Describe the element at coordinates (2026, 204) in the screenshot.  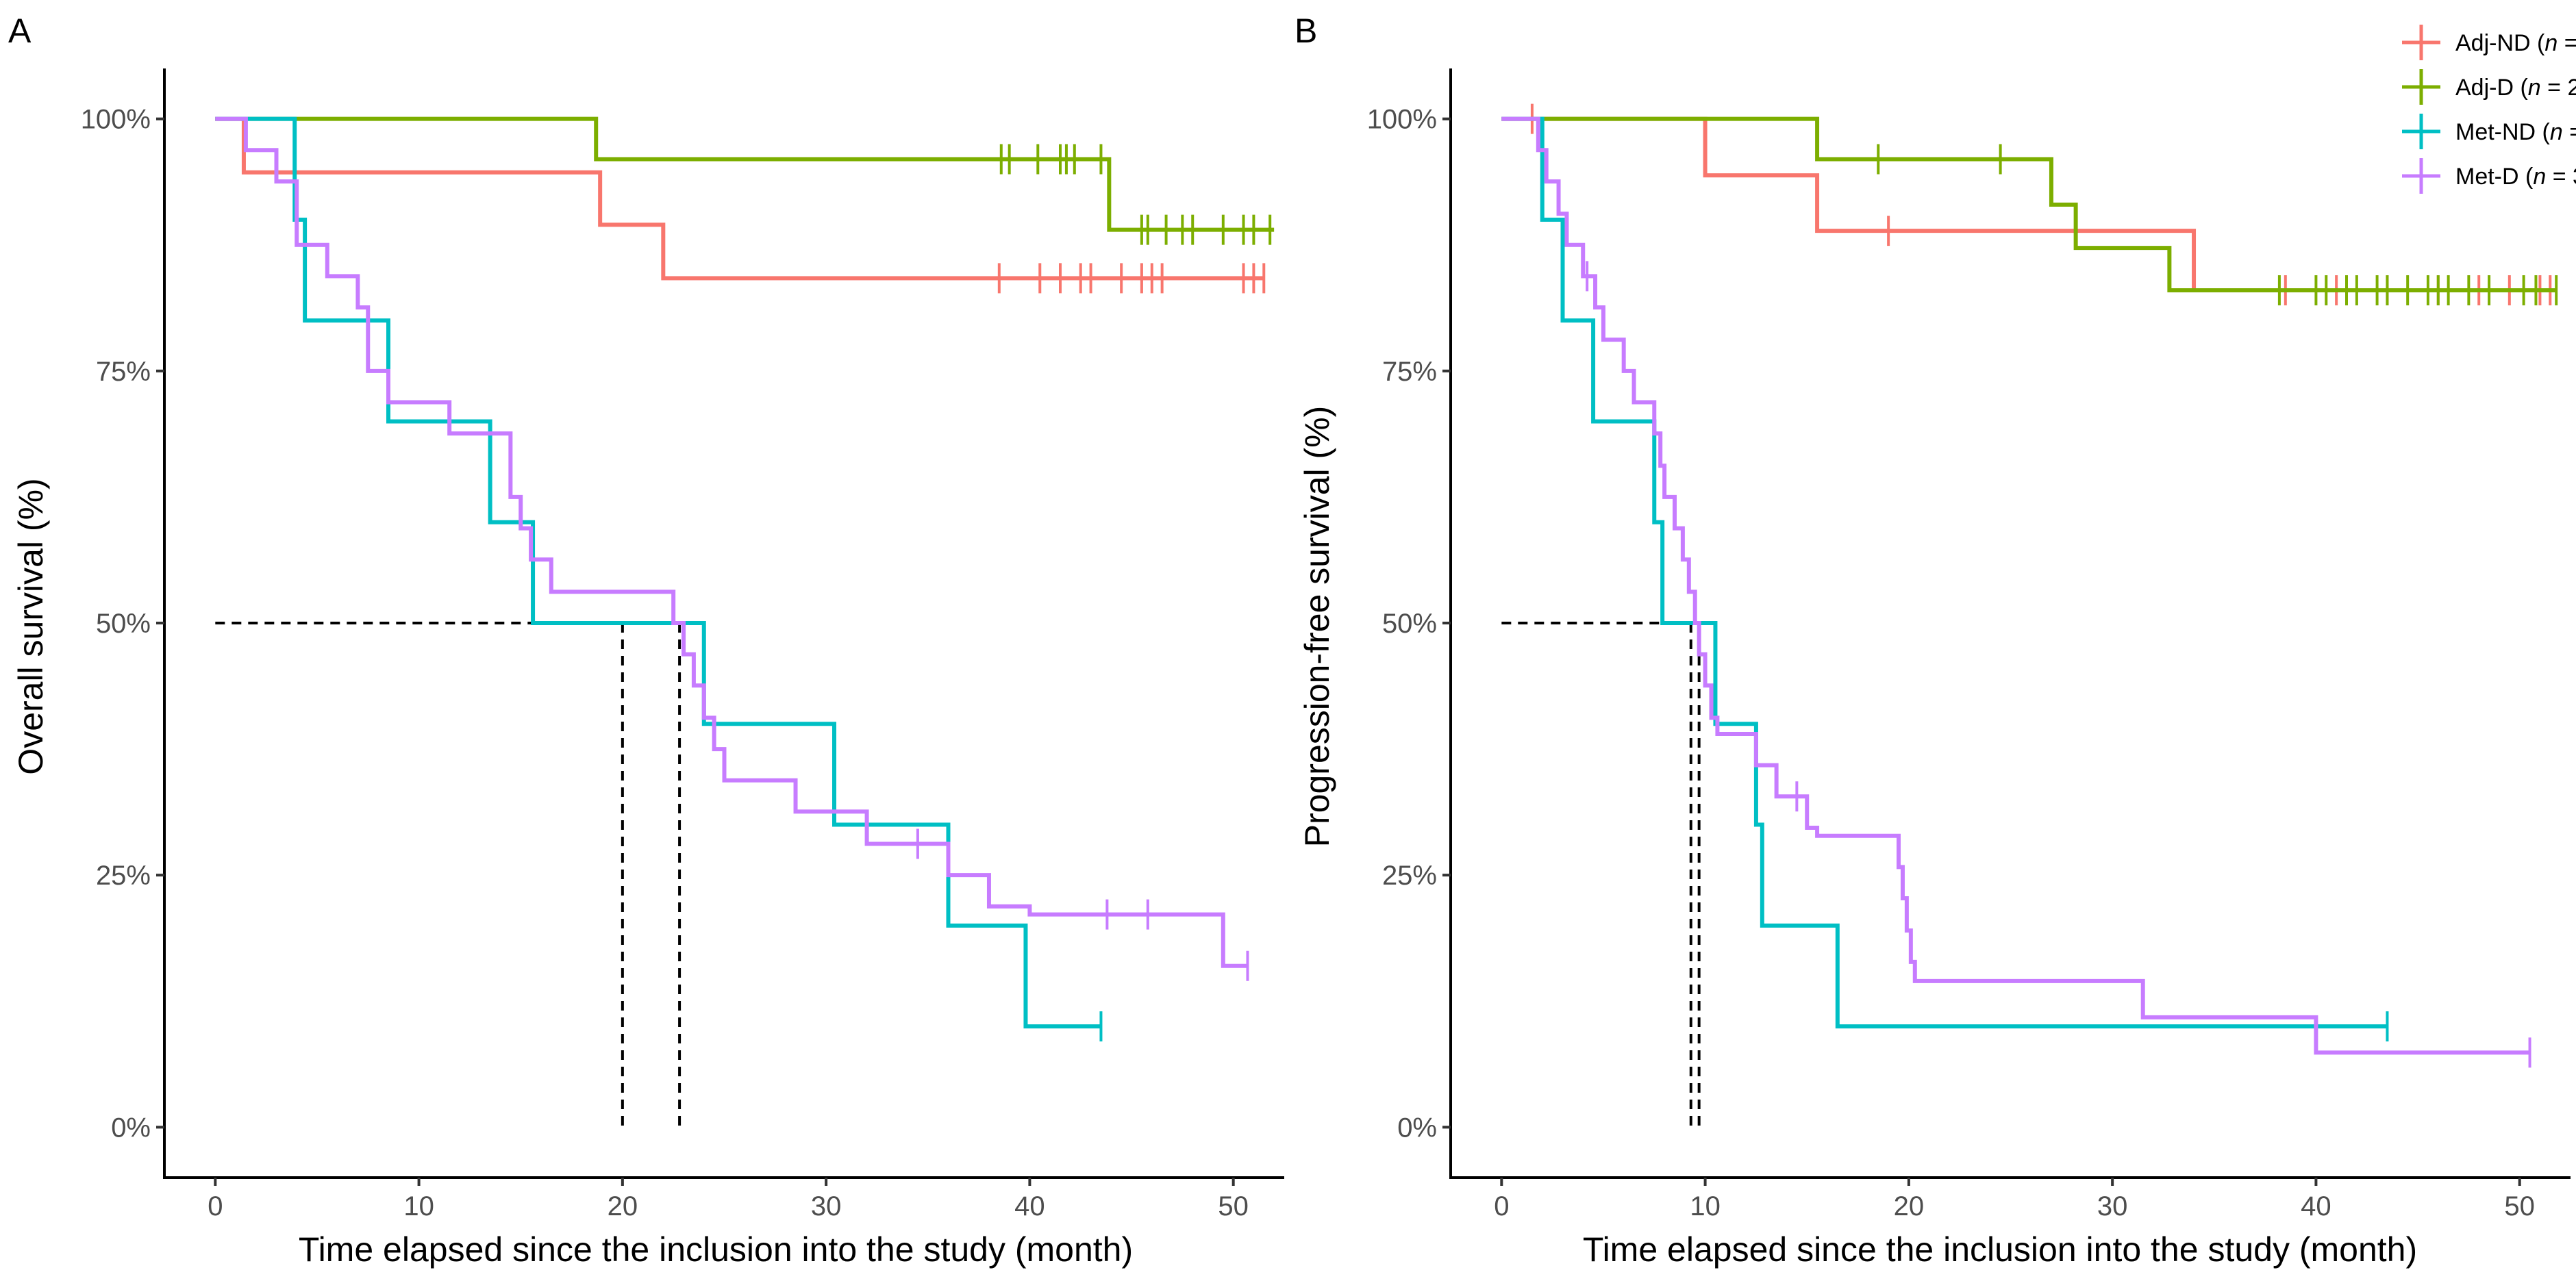
I see `panel-b-curve-adj-nd` at that location.